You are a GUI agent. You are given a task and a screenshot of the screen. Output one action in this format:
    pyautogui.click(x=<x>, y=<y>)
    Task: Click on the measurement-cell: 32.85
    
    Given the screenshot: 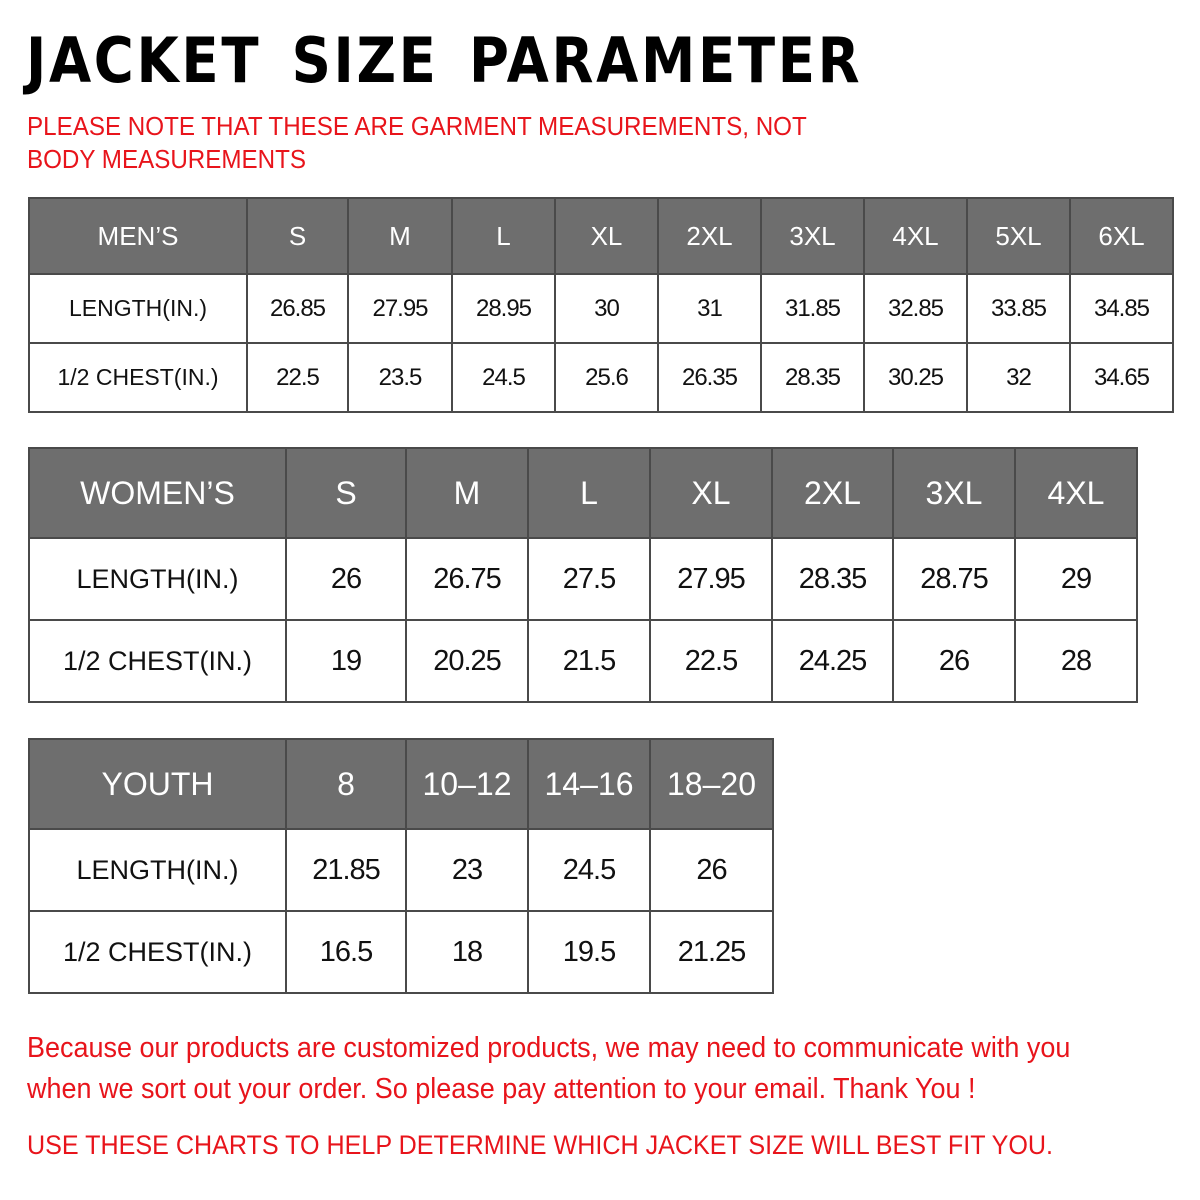 What is the action you would take?
    pyautogui.click(x=915, y=308)
    